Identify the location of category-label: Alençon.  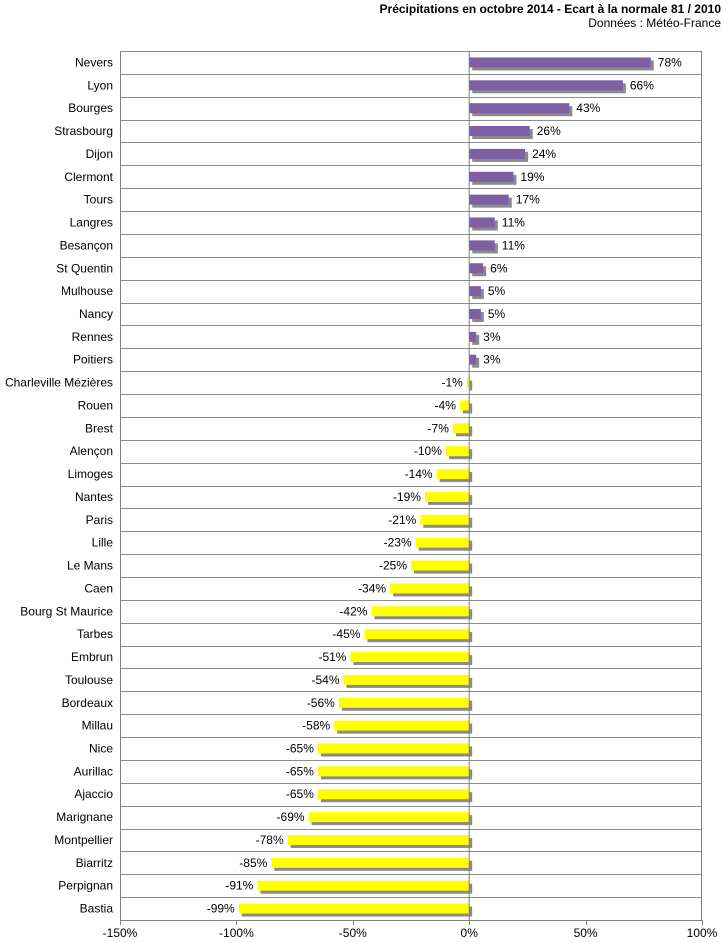
(91, 451).